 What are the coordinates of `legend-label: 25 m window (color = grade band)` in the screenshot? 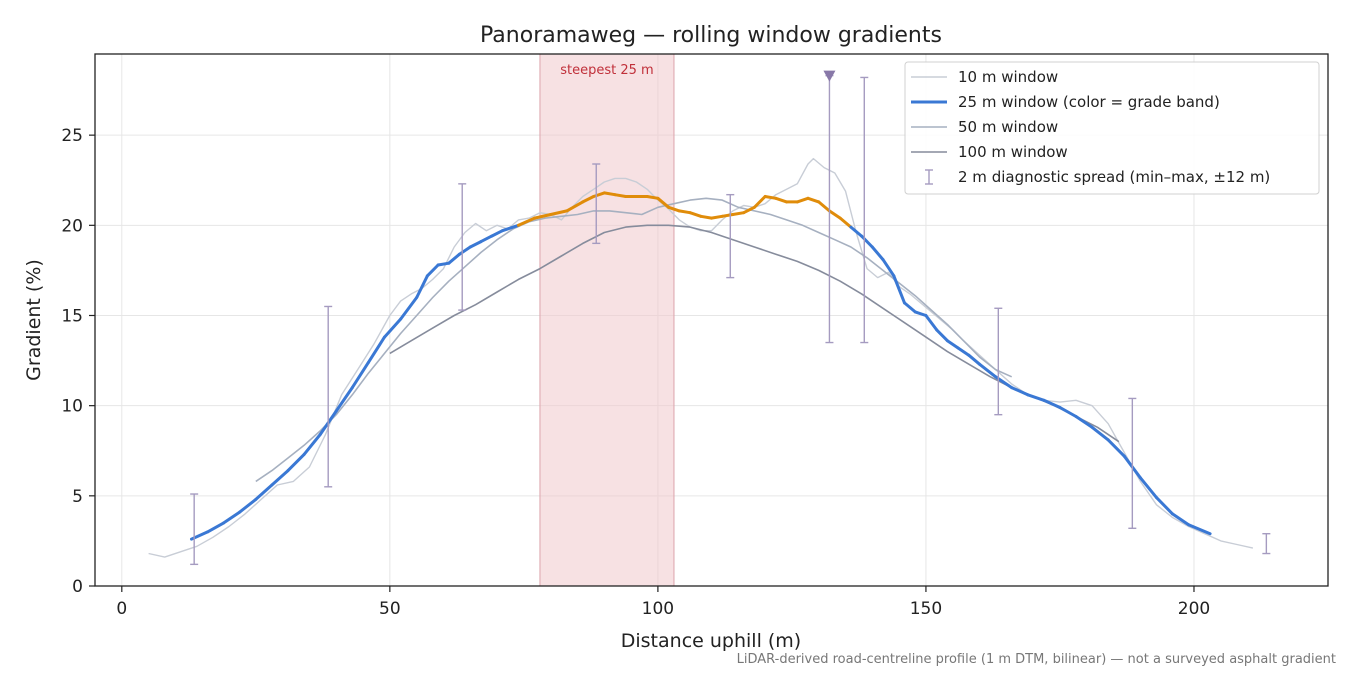 It's located at (1089, 102).